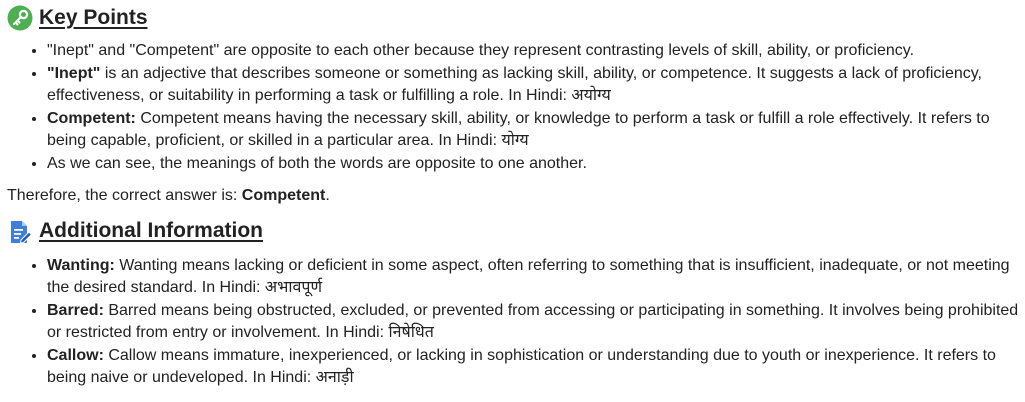 The height and width of the screenshot is (402, 1025). What do you see at coordinates (91, 118) in the screenshot?
I see `item-term: Competent:` at bounding box center [91, 118].